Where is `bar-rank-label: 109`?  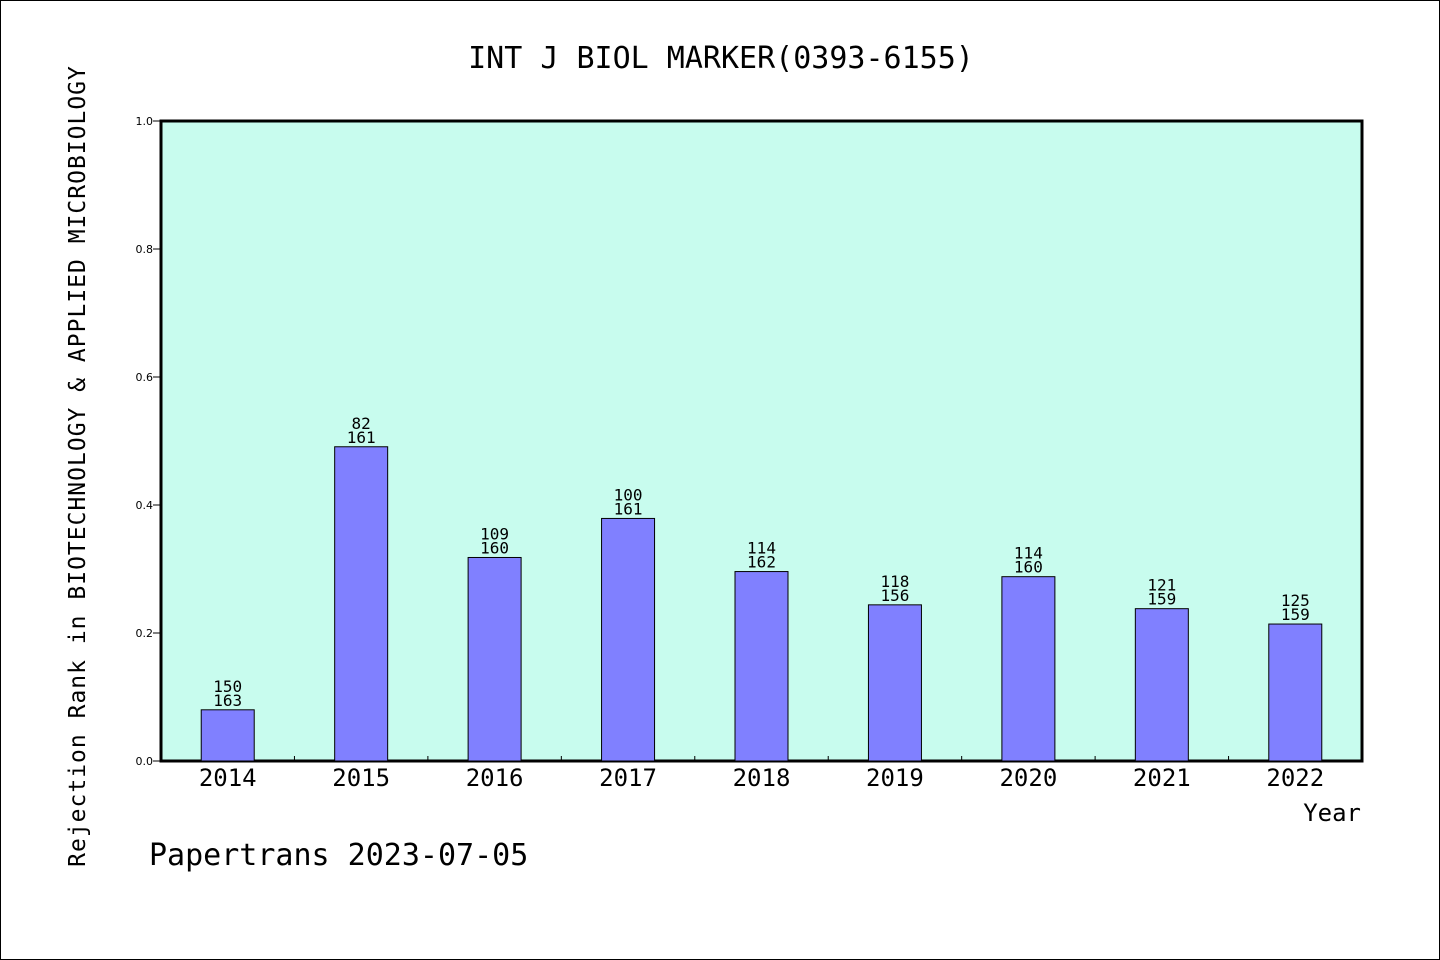 bar-rank-label: 109 is located at coordinates (494, 533).